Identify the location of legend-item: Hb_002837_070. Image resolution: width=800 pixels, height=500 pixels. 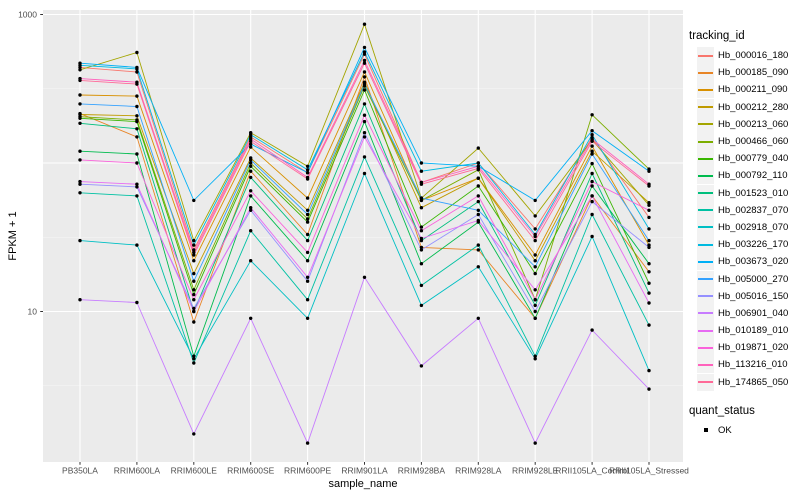
(744, 210).